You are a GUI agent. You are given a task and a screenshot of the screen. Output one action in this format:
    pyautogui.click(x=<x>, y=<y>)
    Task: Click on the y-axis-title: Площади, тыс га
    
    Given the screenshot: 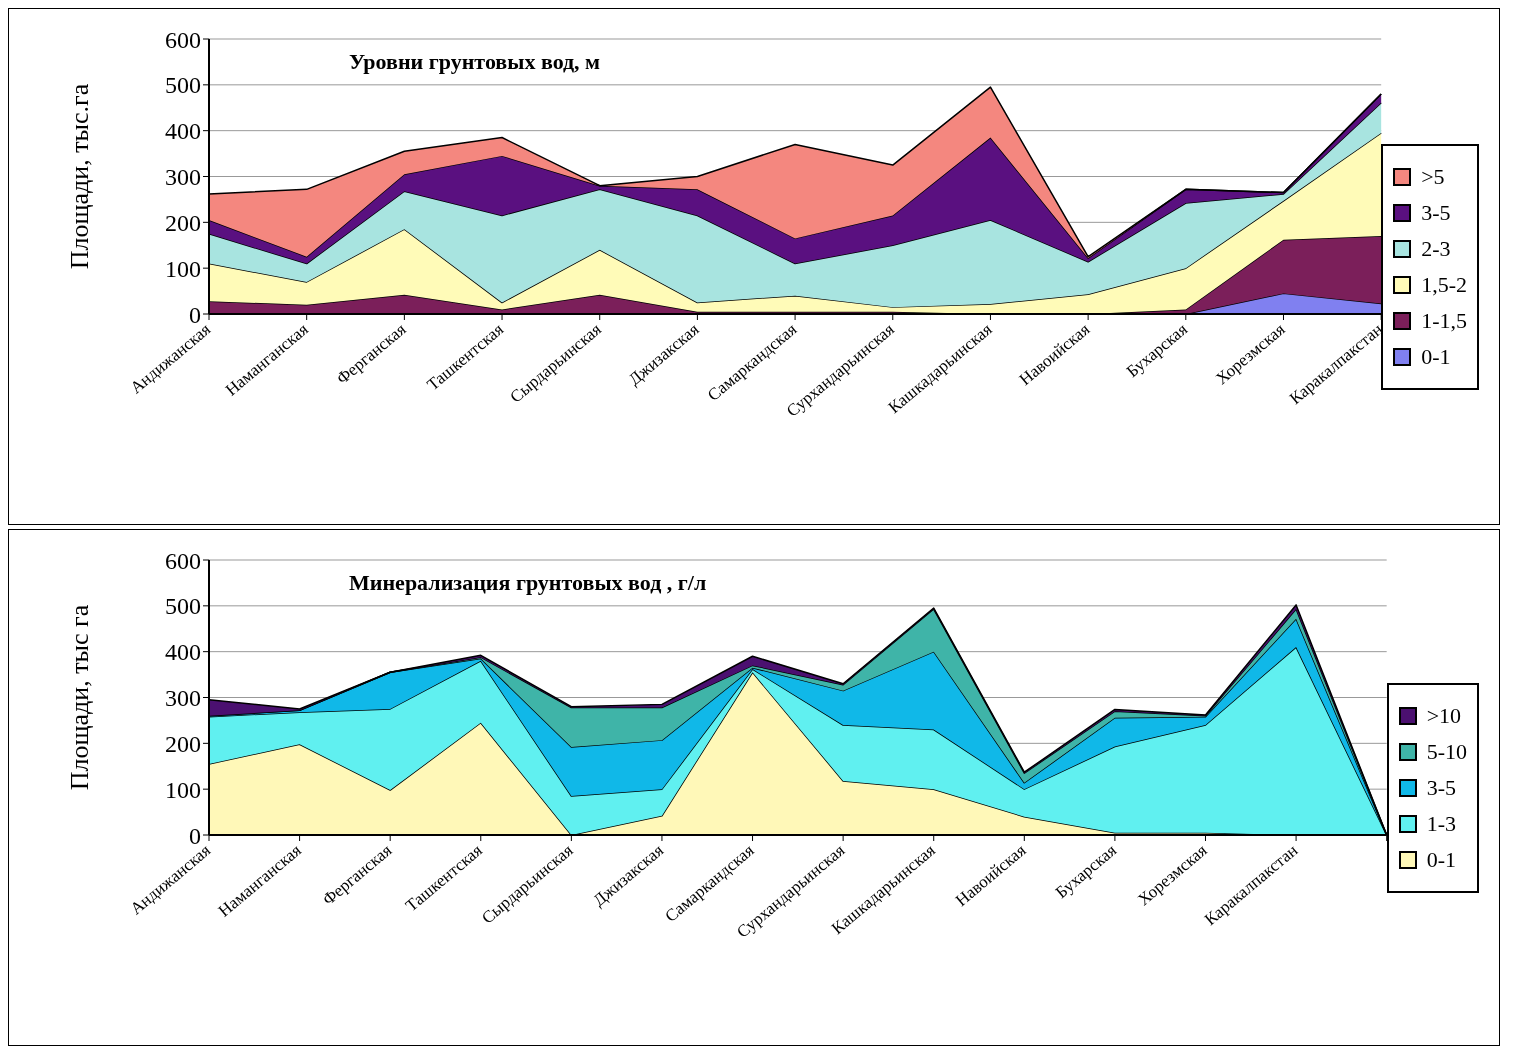 What is the action you would take?
    pyautogui.click(x=80, y=697)
    